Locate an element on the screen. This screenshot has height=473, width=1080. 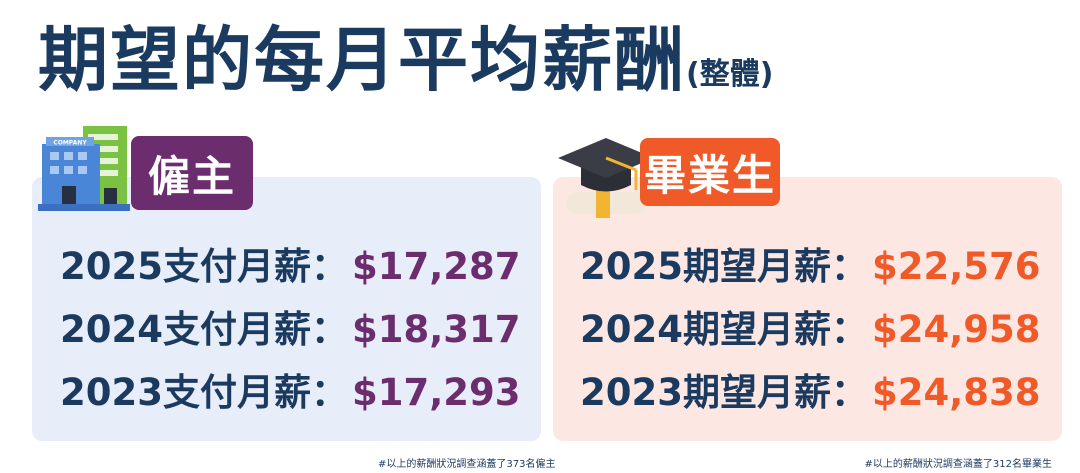
page-title: 期望的每月平均薪酬(整體) is located at coordinates (405, 54).